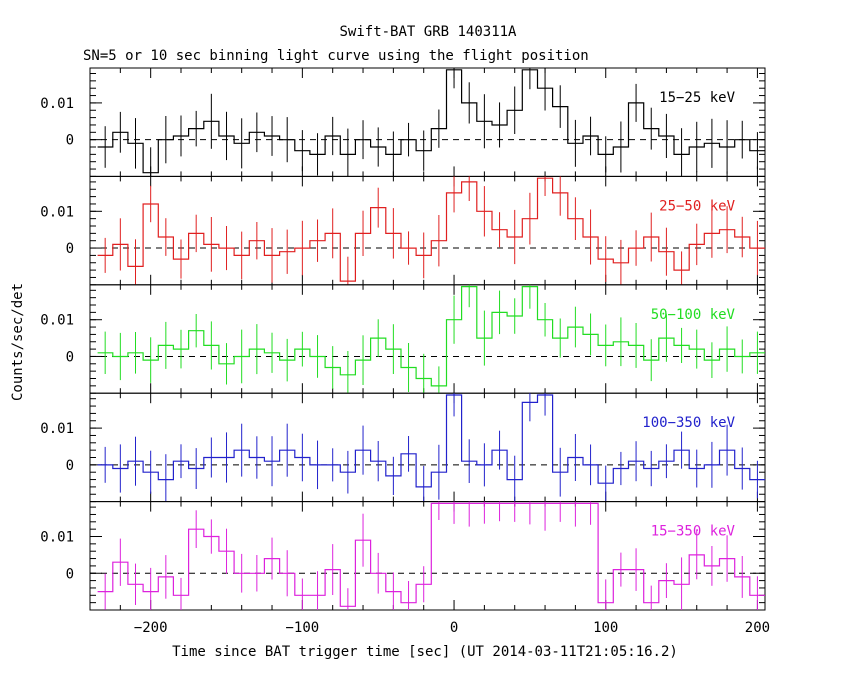 This screenshot has width=850, height=680. What do you see at coordinates (605, 628) in the screenshot?
I see `x-tick-label: 100` at bounding box center [605, 628].